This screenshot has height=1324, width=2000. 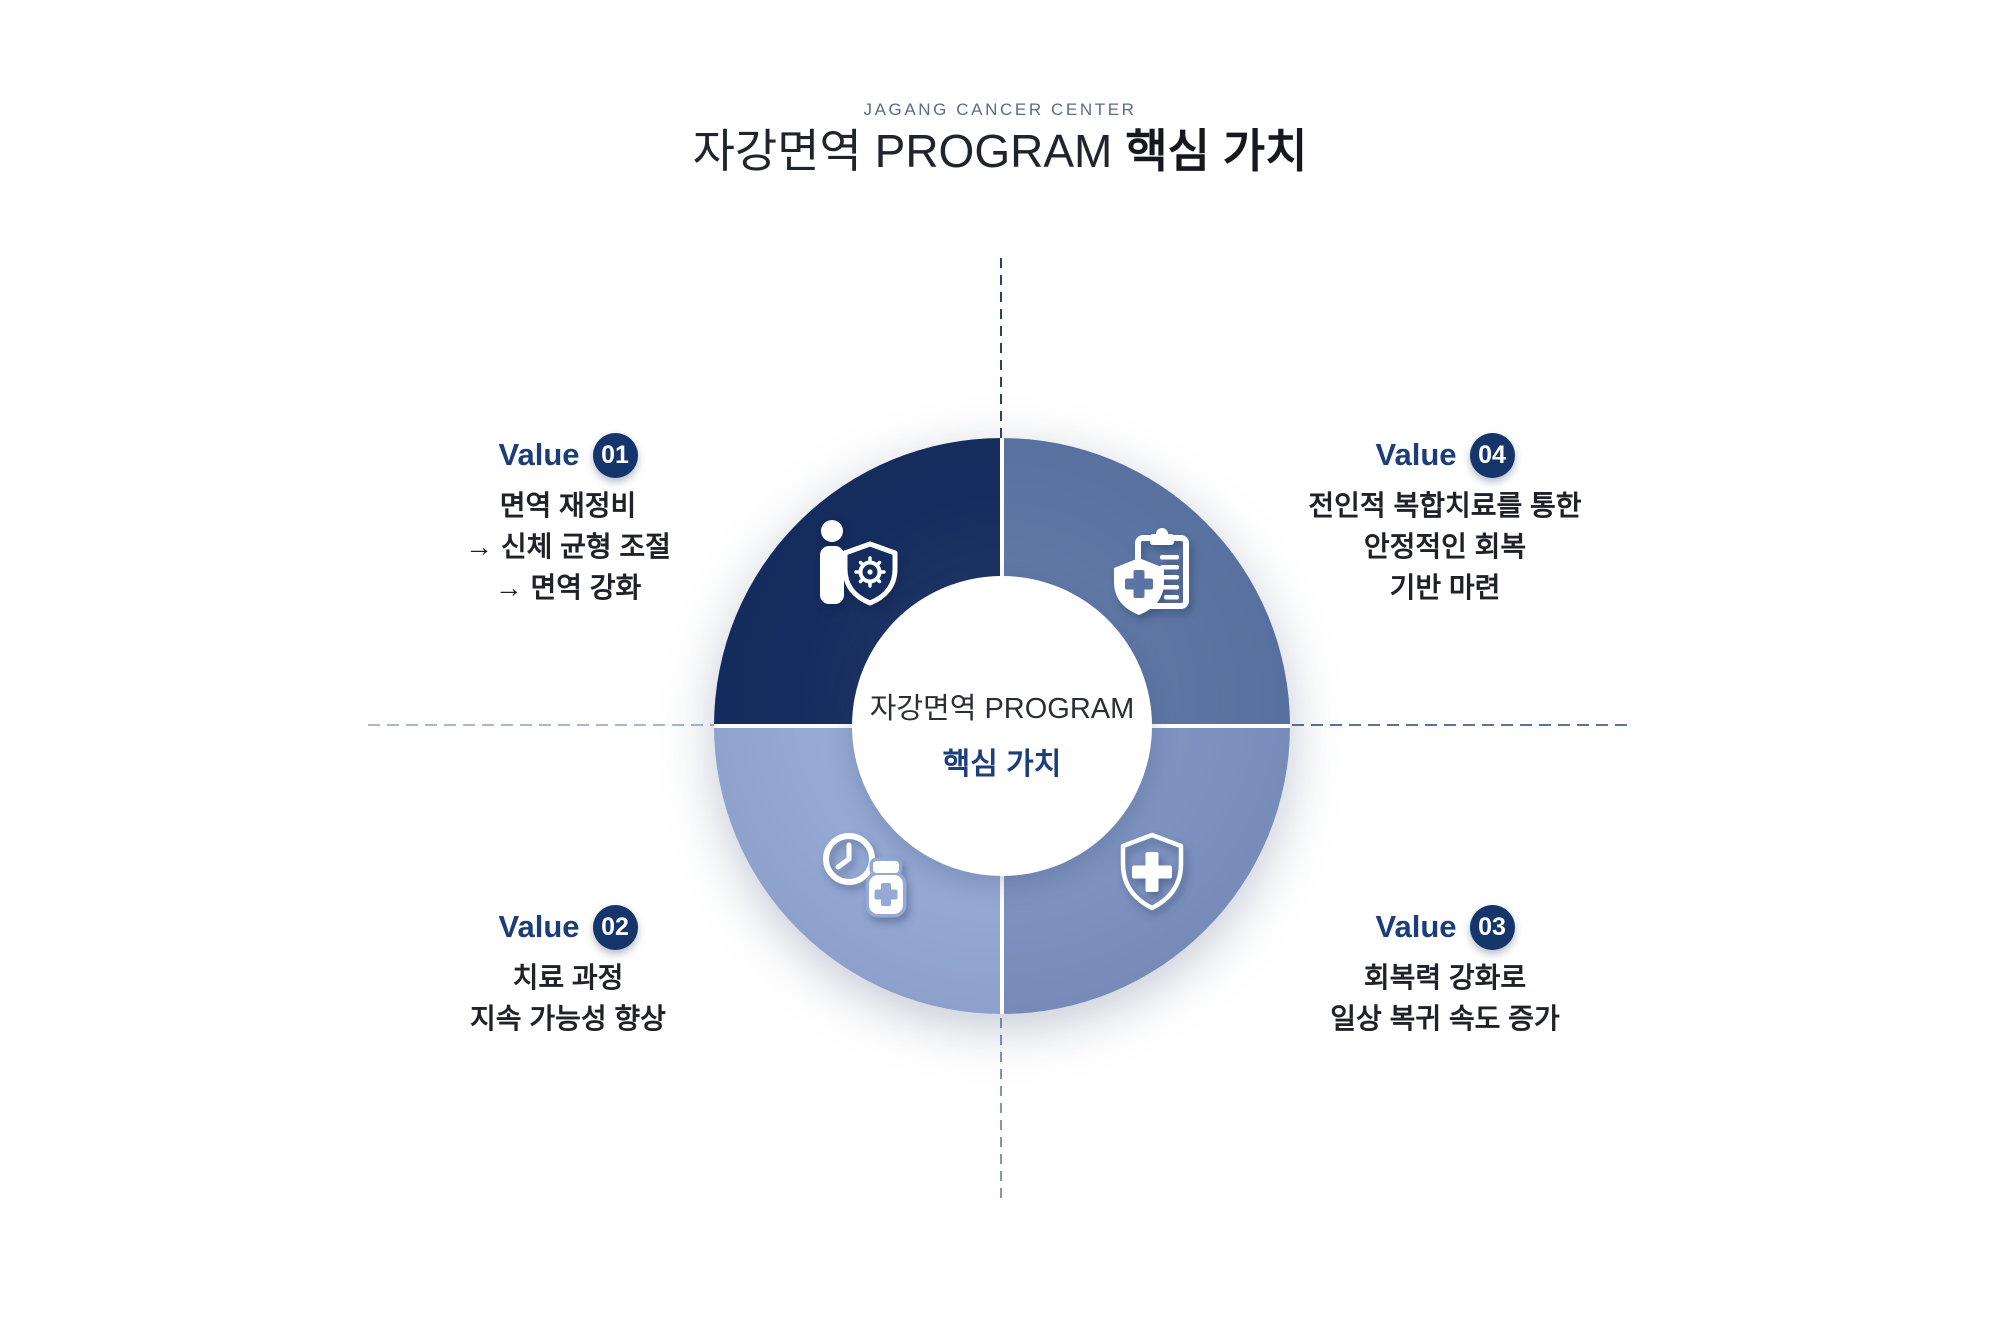 I want to click on dashed-guide-horizontal-left, so click(x=541, y=725).